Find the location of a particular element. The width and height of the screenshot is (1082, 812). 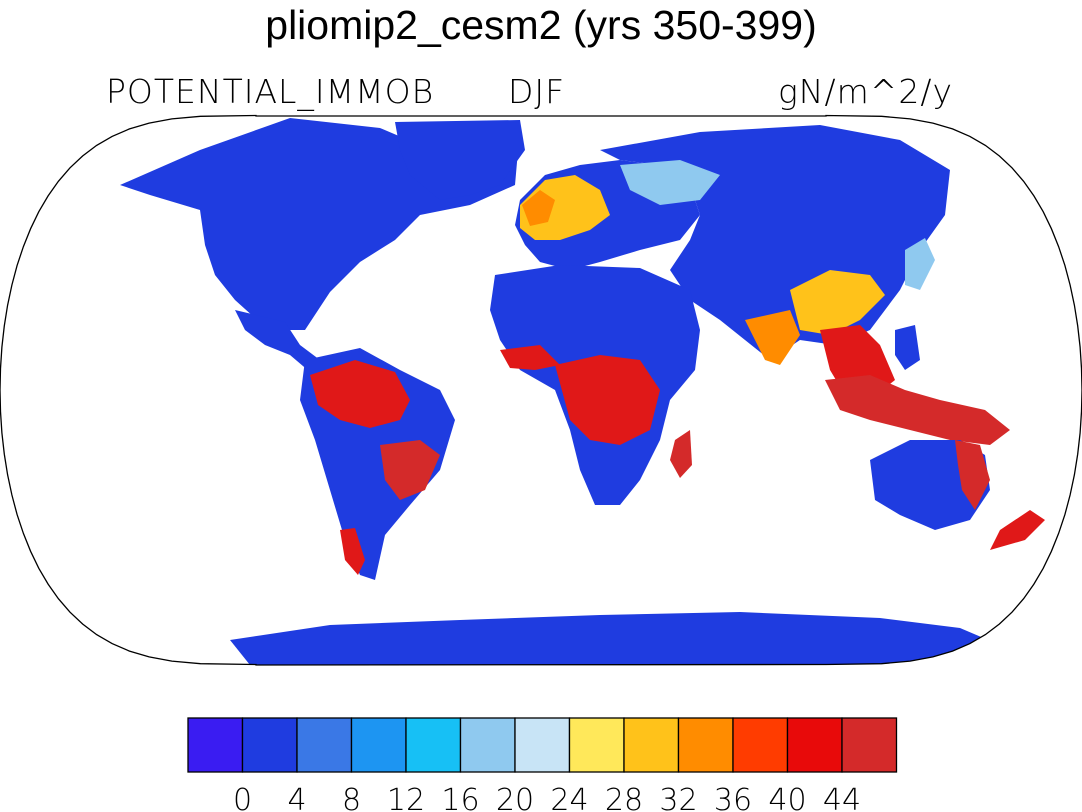

colorbar-tick-label: 40 is located at coordinates (787, 797).